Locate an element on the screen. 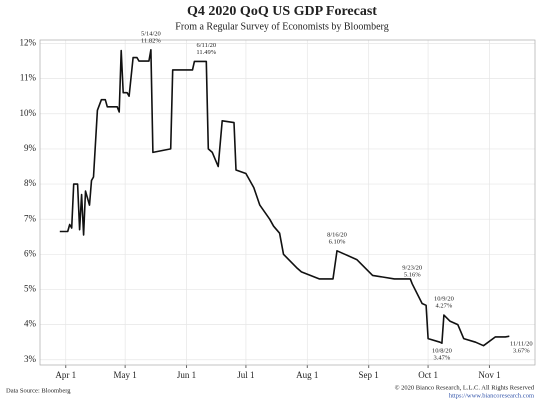 This screenshot has width=540, height=405. annotation-date: 9/23/20 is located at coordinates (412, 267).